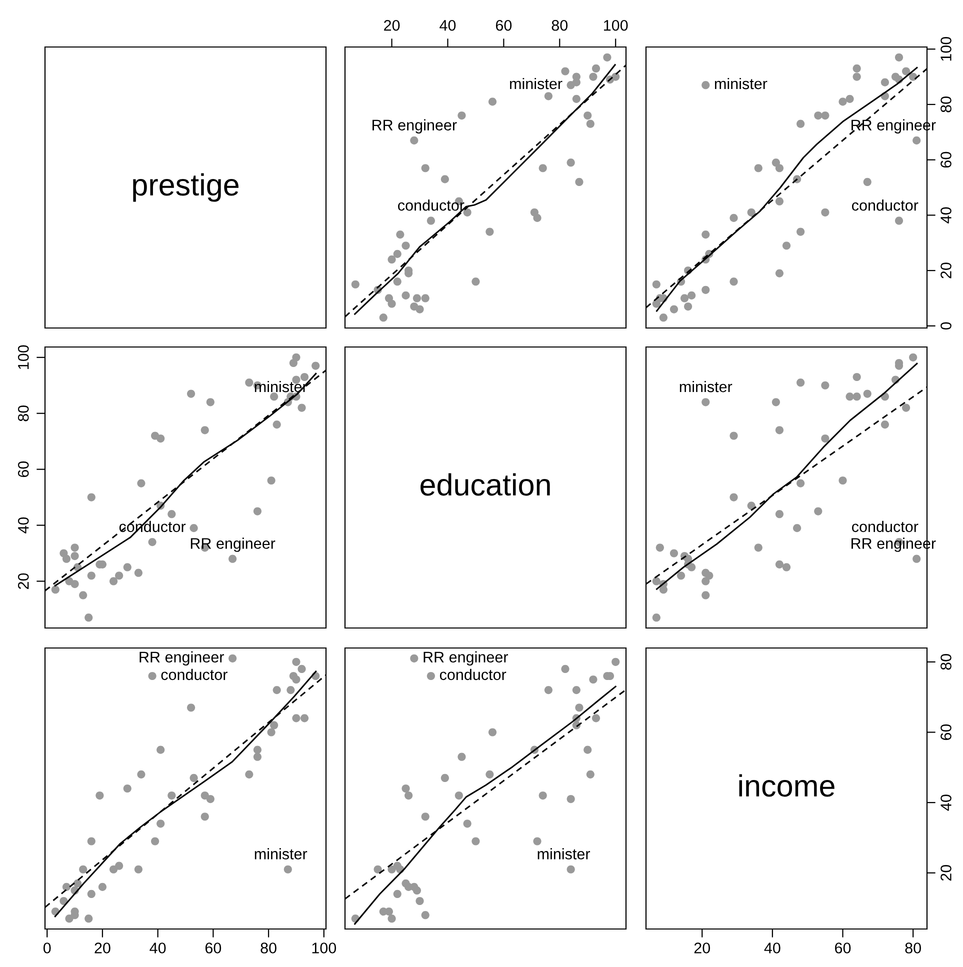 This screenshot has height=967, width=963. Describe the element at coordinates (946, 270) in the screenshot. I see `y-tick-label: 20` at that location.